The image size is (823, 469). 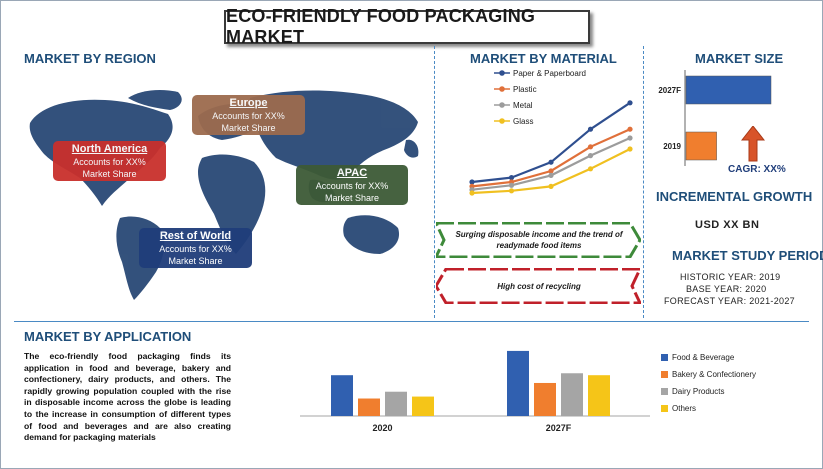 I want to click on application-heading: MARKET BY APPLICATION, so click(x=108, y=336).